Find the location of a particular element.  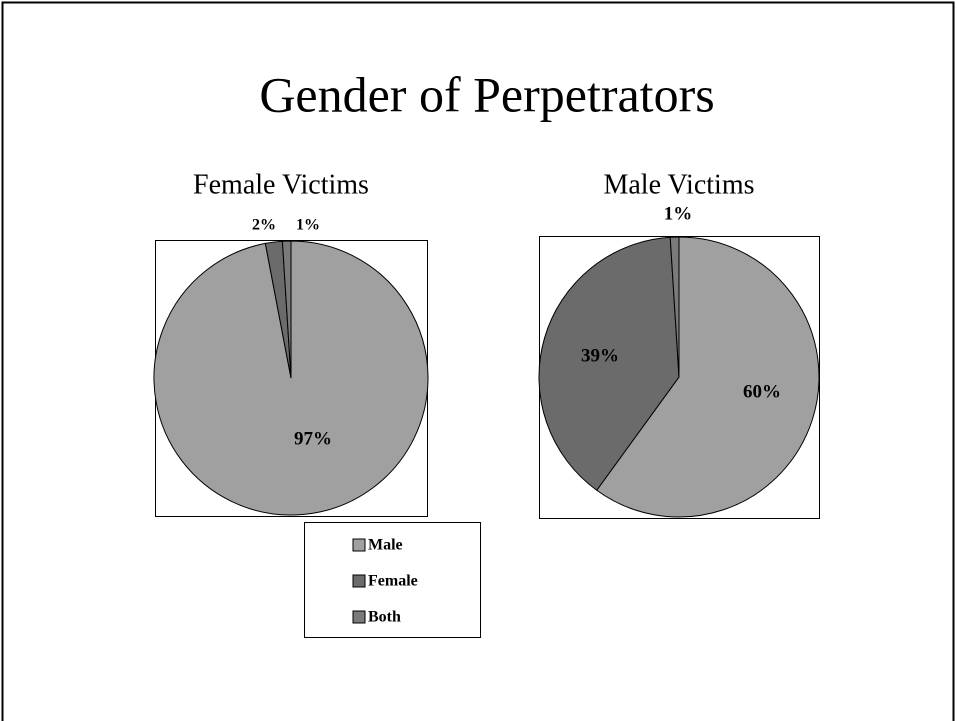

slide-title: Gender of Perpetrators is located at coordinates (486, 94).